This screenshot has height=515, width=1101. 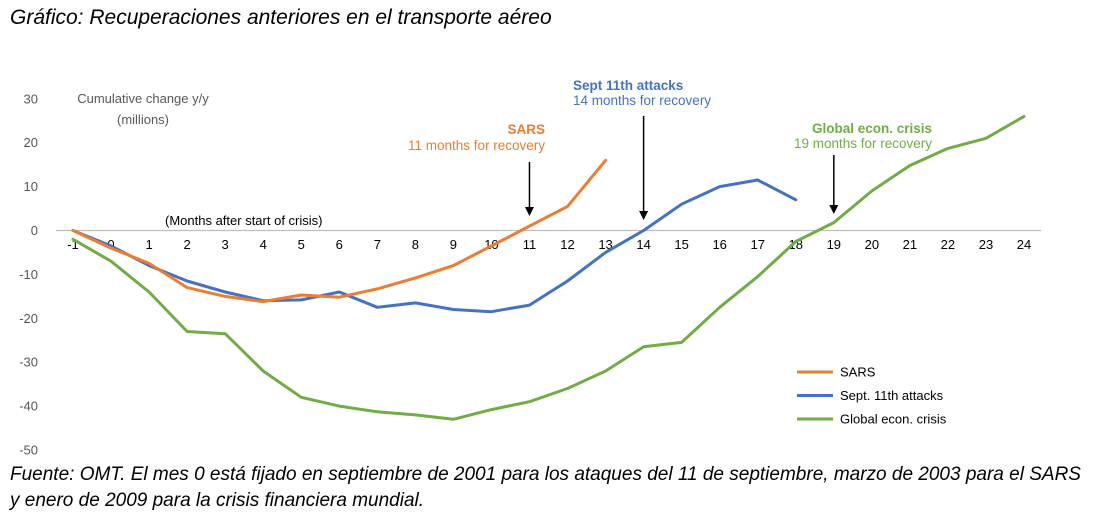 What do you see at coordinates (339, 244) in the screenshot?
I see `x-tick-label: 6` at bounding box center [339, 244].